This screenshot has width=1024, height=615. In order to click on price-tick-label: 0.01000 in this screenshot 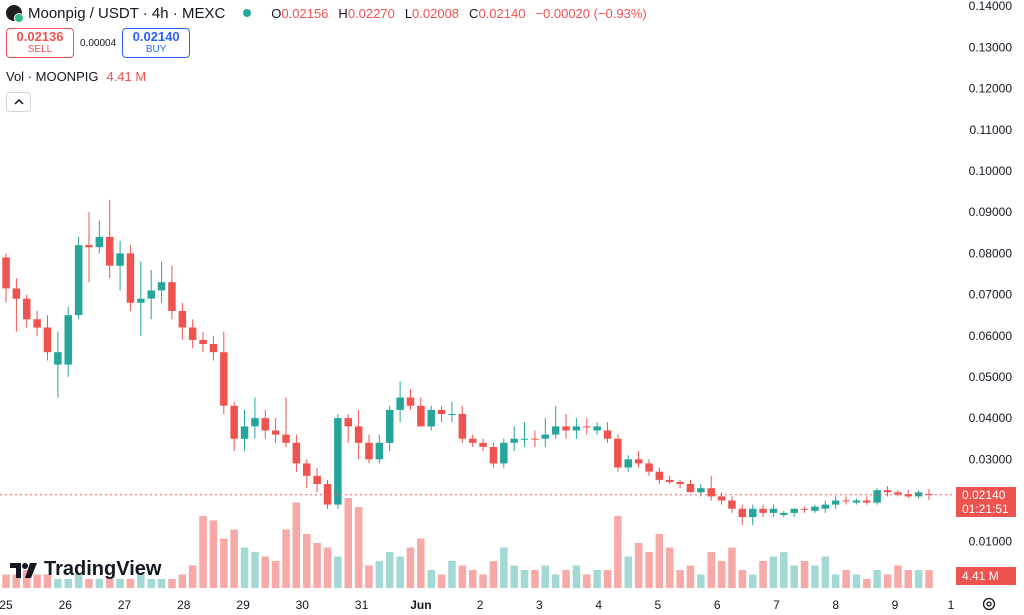, I will do `click(991, 542)`.